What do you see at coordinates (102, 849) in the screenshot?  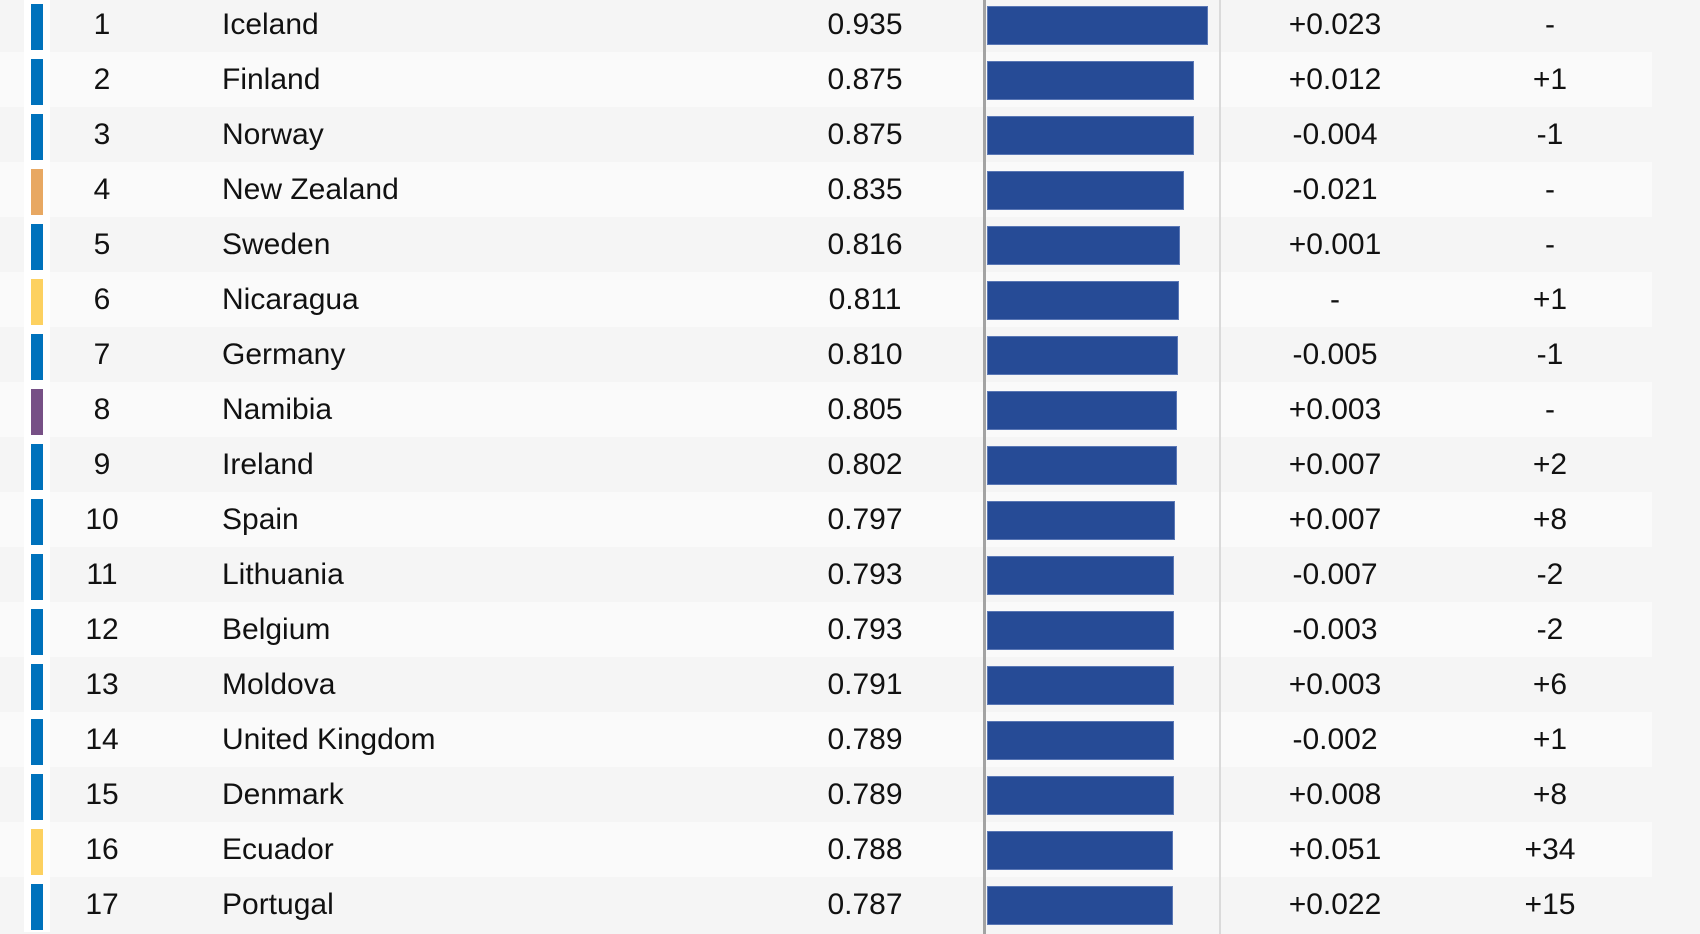 I see `rank-cell: 16` at bounding box center [102, 849].